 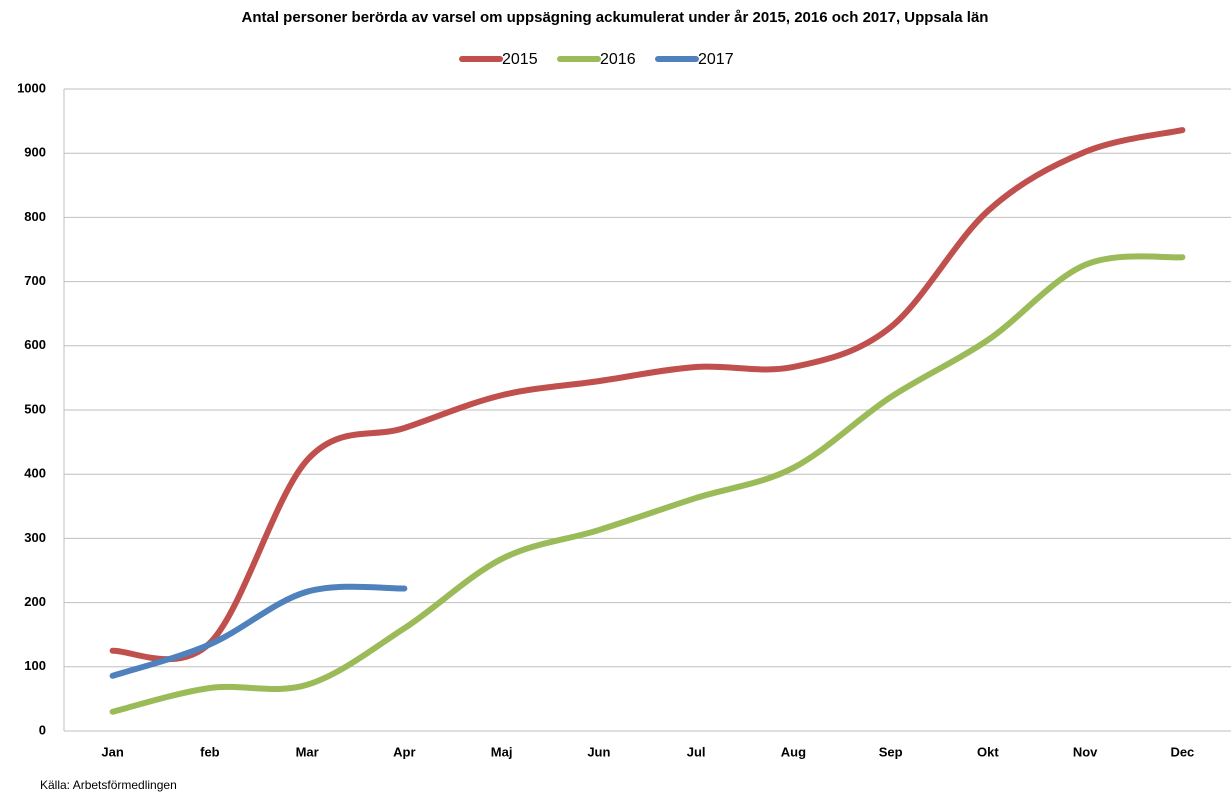 I want to click on x-tick-label: Apr, so click(x=404, y=751).